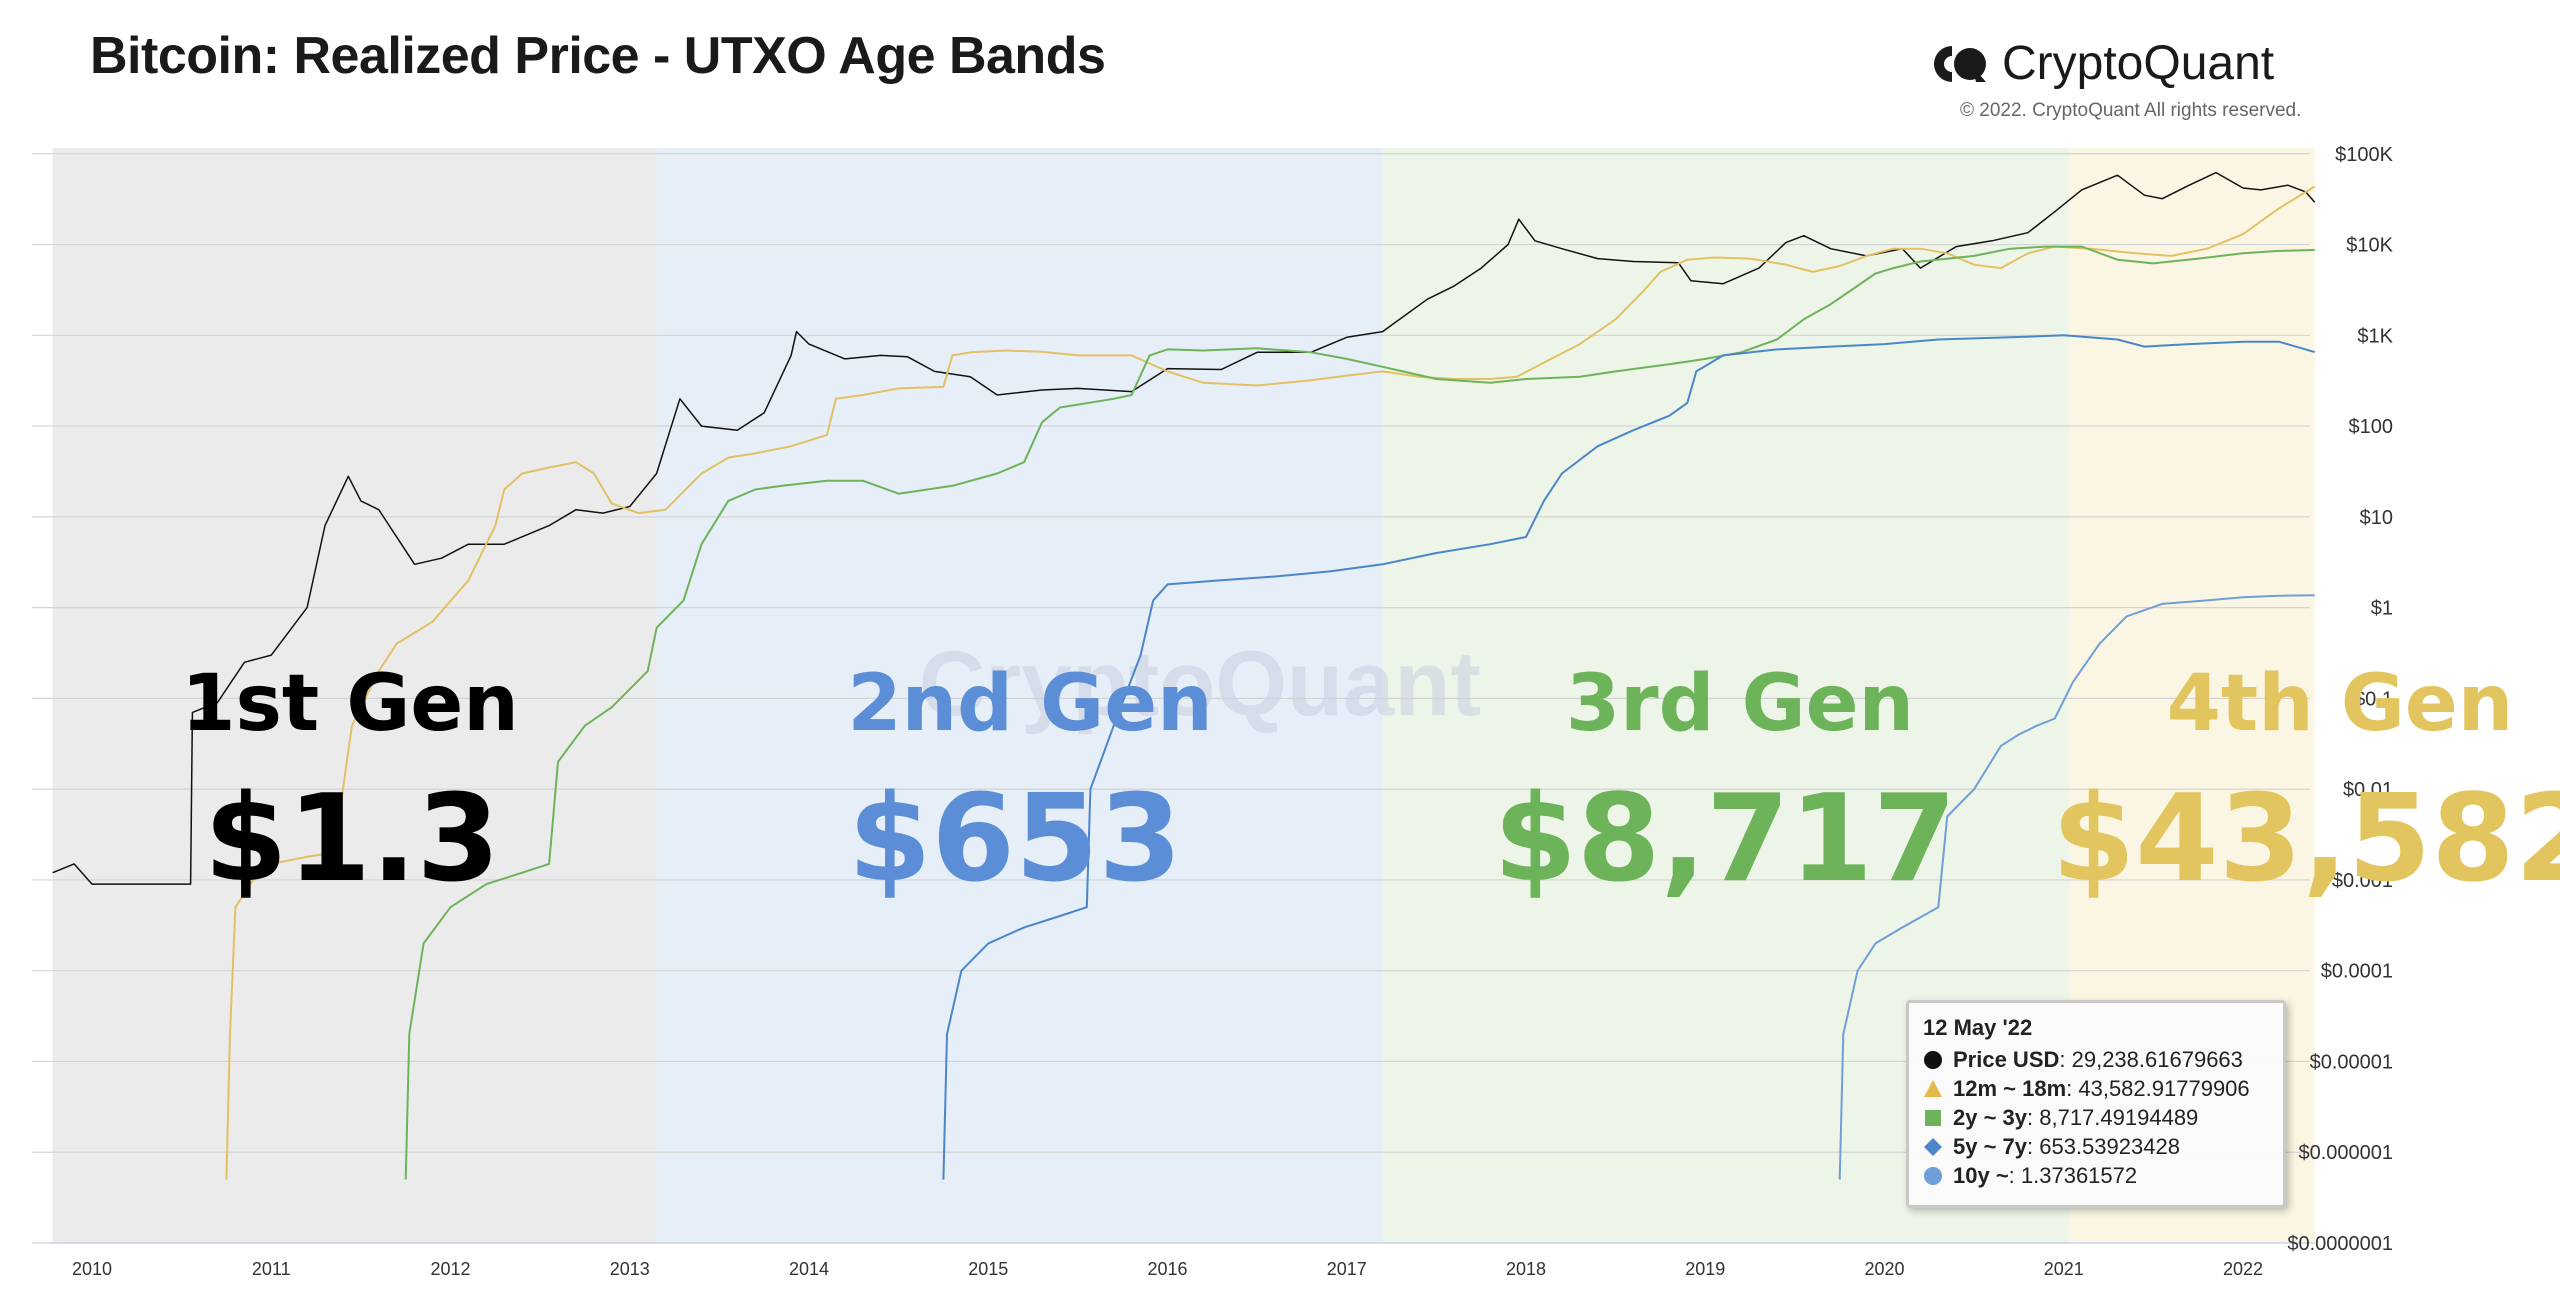 This screenshot has width=2560, height=1313. Describe the element at coordinates (2340, 704) in the screenshot. I see `generation-label: 4th Gen` at that location.